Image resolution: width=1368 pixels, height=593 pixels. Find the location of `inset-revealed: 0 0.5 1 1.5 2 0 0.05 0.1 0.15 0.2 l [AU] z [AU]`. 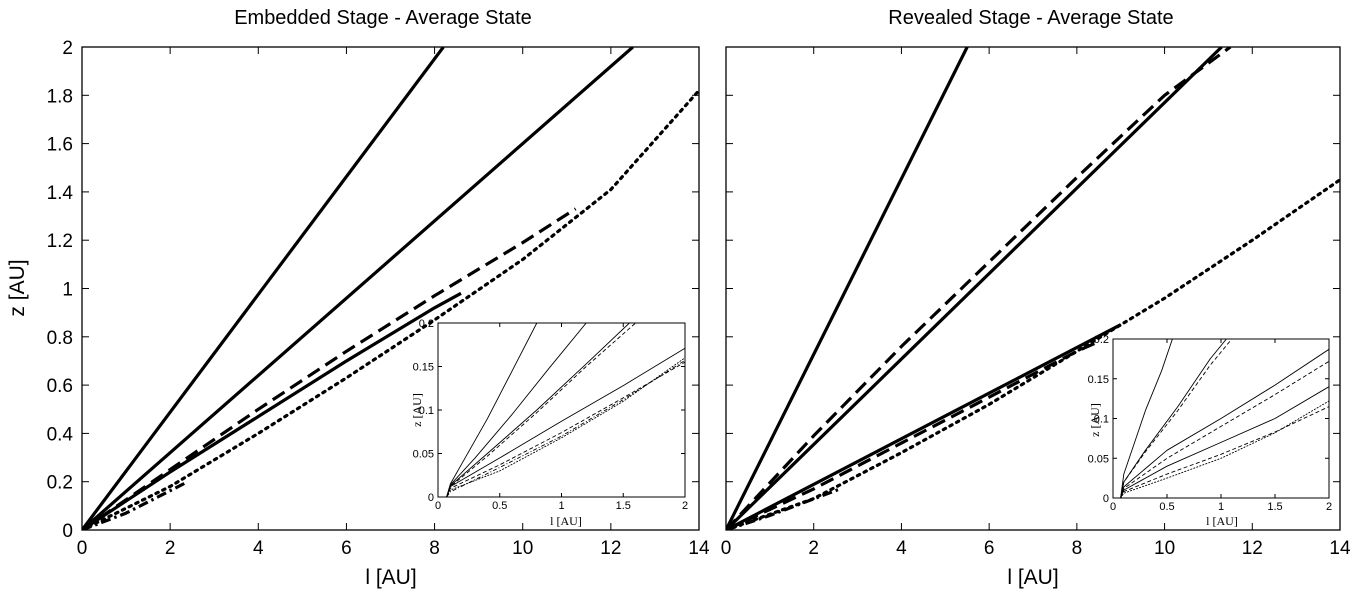

inset-revealed: 0 0.5 1 1.5 2 0 0.05 0.1 0.15 0.2 l [AU] z [AU] is located at coordinates (1210, 431).